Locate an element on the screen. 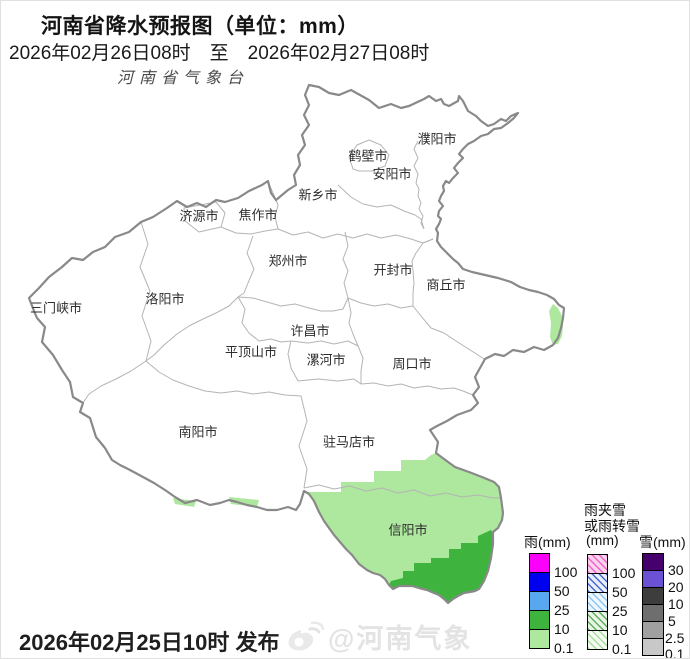  forecast-date-range: 2026年02月26日08时 至 2026年02月27日08时 is located at coordinates (219, 53).